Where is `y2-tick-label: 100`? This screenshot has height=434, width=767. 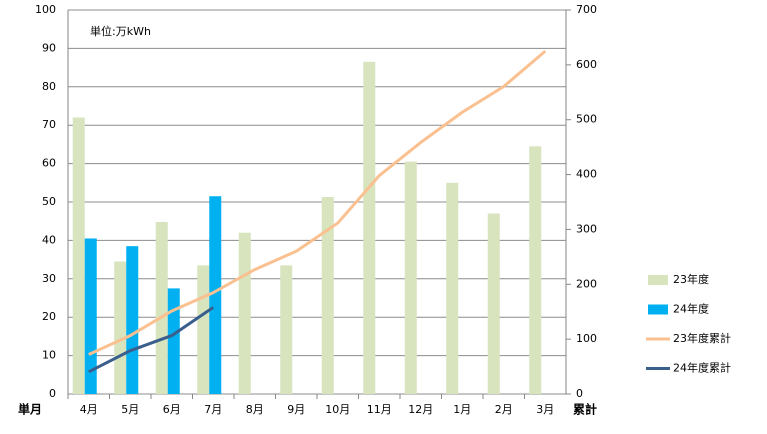
y2-tick-label: 100 is located at coordinates (586, 338).